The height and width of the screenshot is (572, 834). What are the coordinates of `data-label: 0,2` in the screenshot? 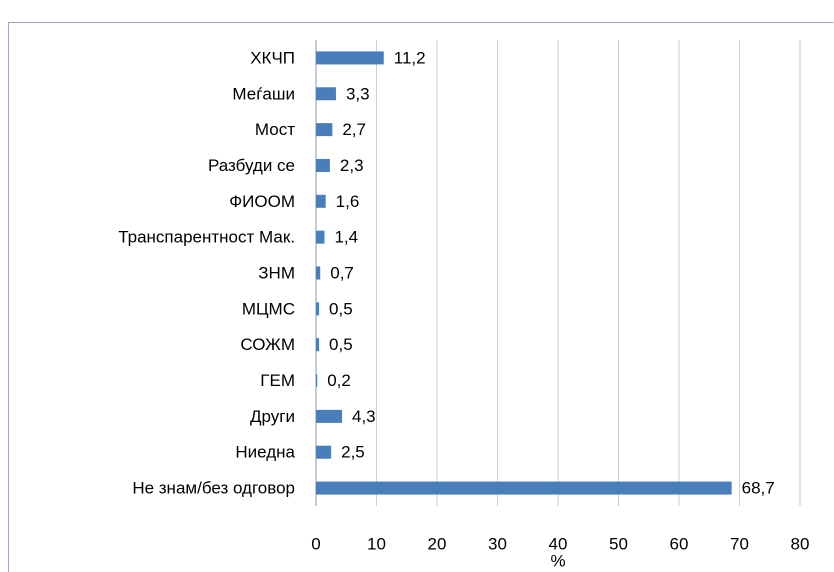 It's located at (339, 380).